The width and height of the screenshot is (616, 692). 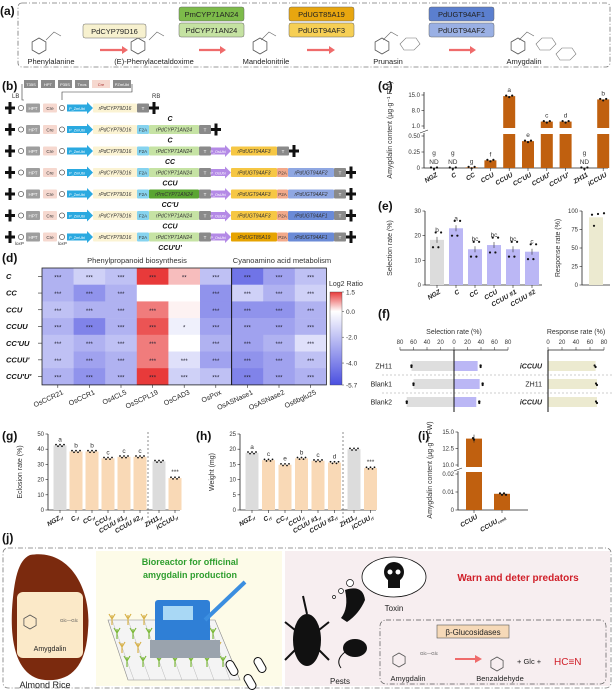 What do you see at coordinates (50, 649) in the screenshot?
I see `amygdalin-label: Amygdalin` at bounding box center [50, 649].